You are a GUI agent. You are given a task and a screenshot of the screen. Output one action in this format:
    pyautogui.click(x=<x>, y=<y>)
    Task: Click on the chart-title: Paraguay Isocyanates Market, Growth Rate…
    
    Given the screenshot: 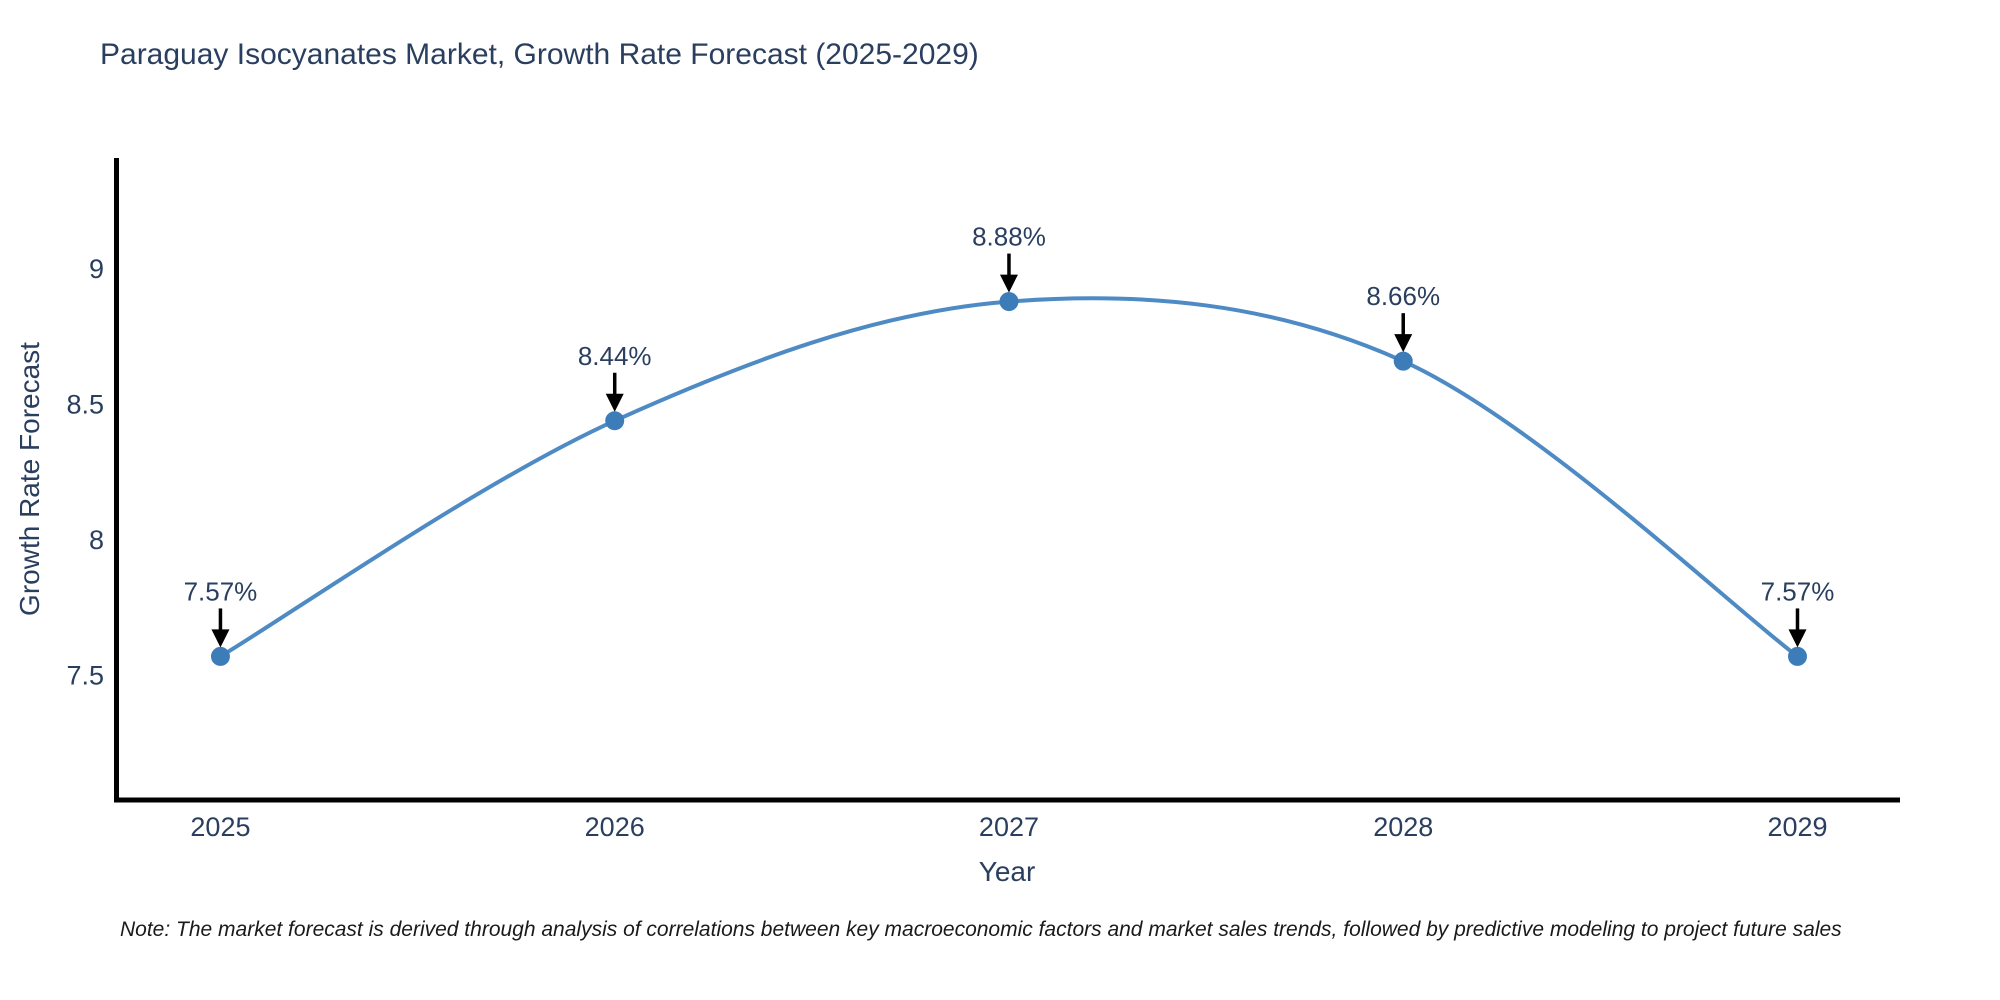 What is the action you would take?
    pyautogui.click(x=539, y=54)
    